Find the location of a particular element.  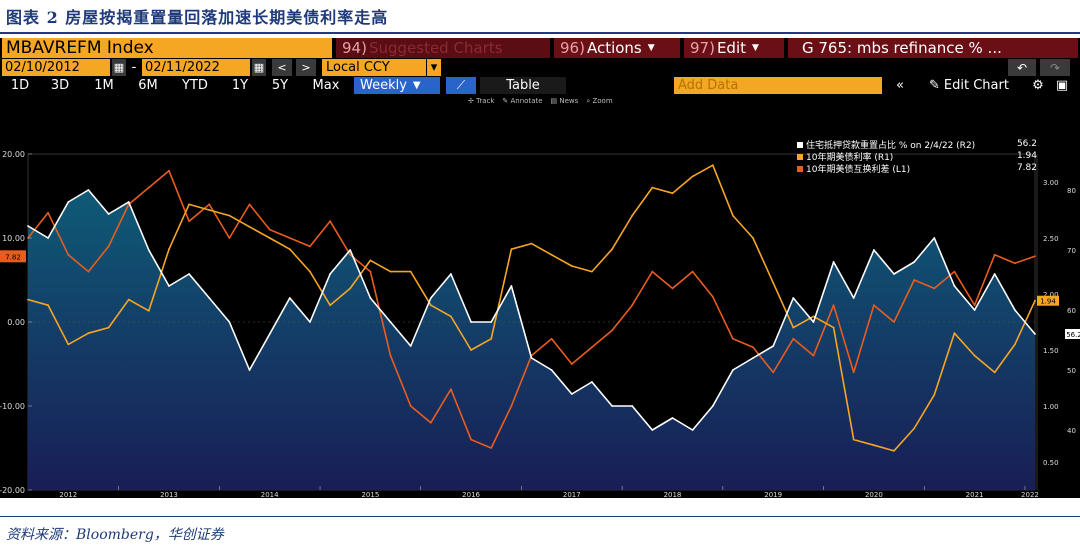

x-axis-tick-label: 2017 is located at coordinates (572, 494).